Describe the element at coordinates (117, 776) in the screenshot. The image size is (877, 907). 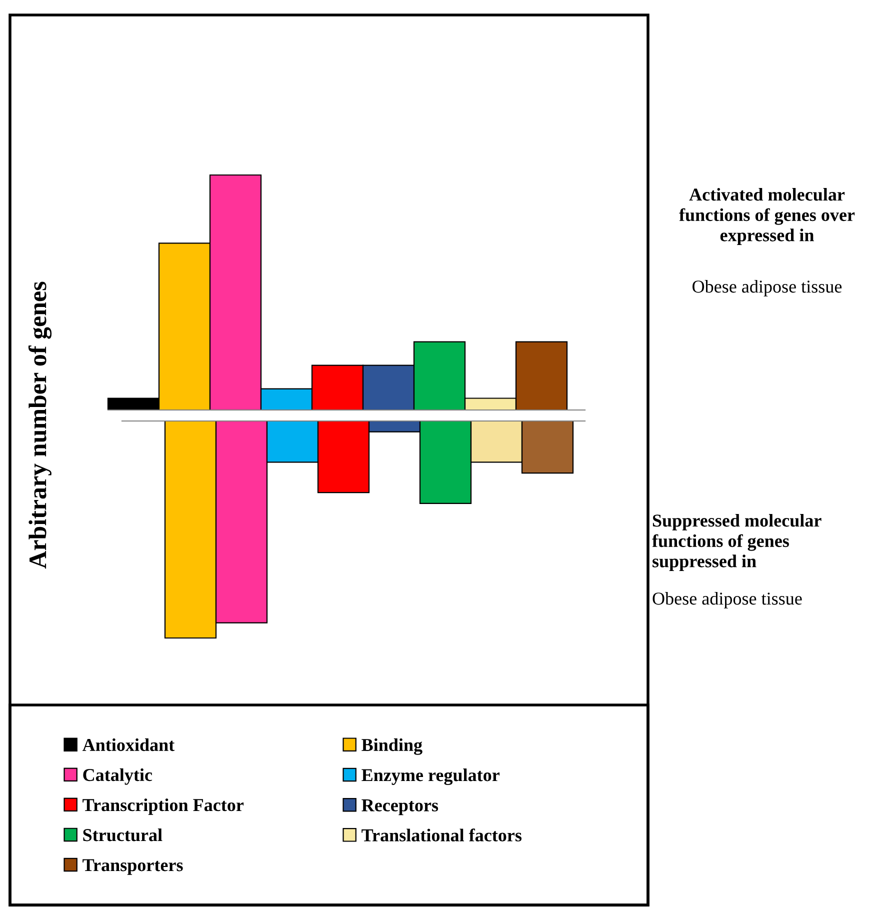
I see `legend-label: Catalytic` at that location.